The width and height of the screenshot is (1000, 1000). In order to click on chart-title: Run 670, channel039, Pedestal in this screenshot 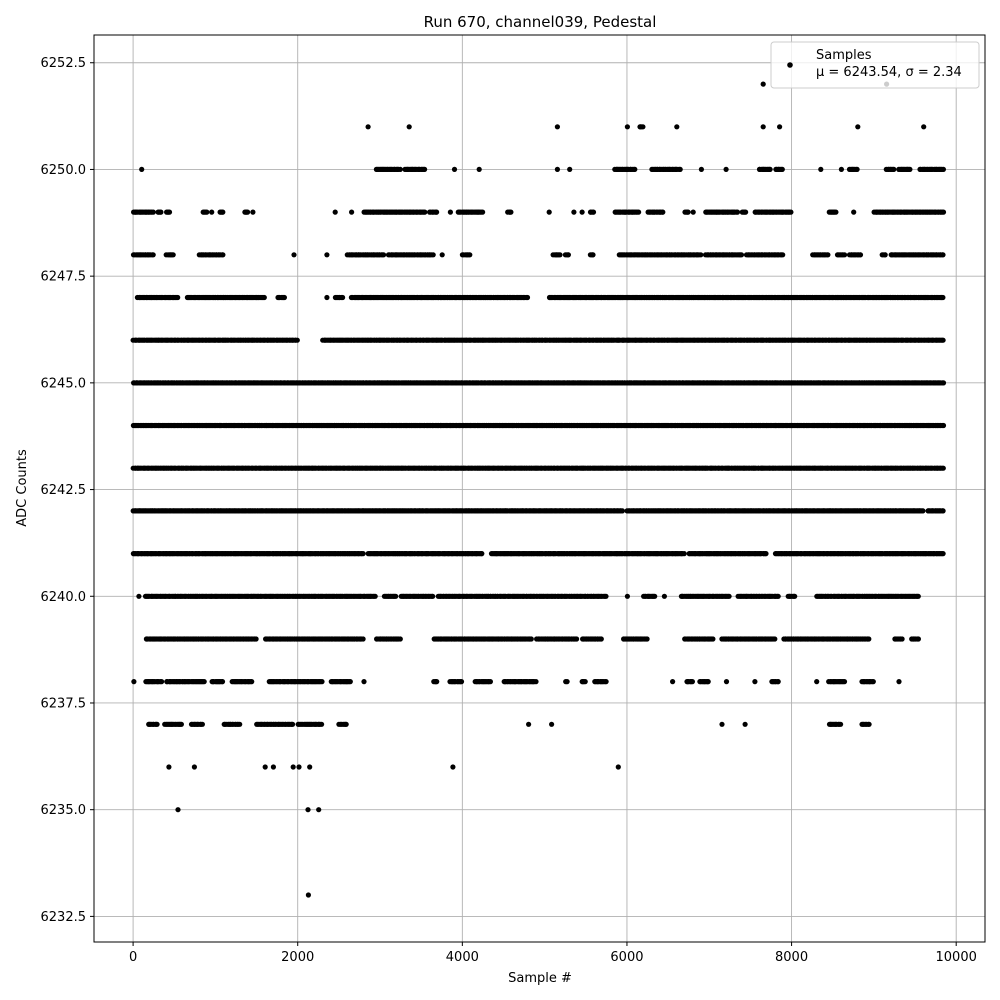, I will do `click(540, 22)`.